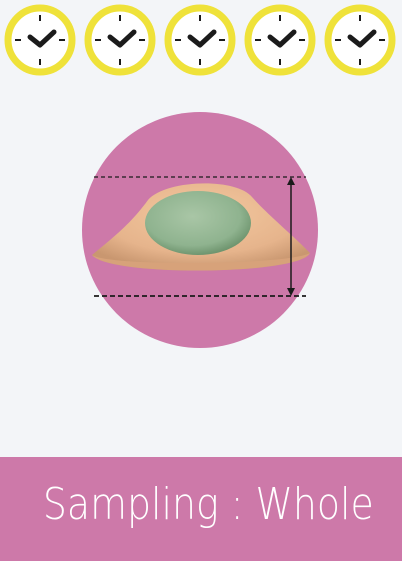 The image size is (402, 561). What do you see at coordinates (291, 181) in the screenshot?
I see `arrow-head-up` at bounding box center [291, 181].